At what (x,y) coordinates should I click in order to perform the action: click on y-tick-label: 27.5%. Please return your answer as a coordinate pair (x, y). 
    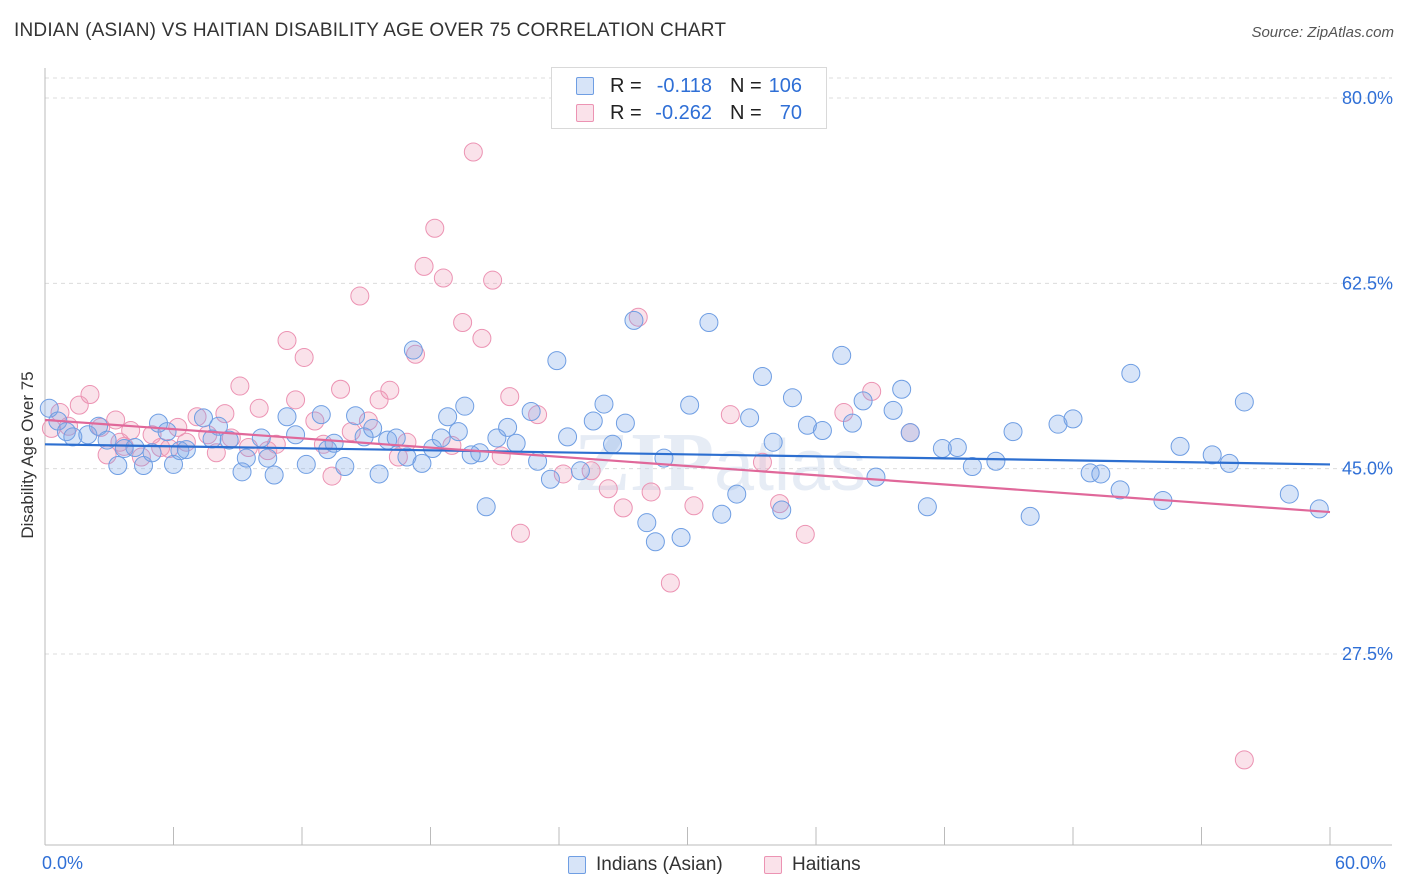
    Looking at the image, I should click on (1367, 654).